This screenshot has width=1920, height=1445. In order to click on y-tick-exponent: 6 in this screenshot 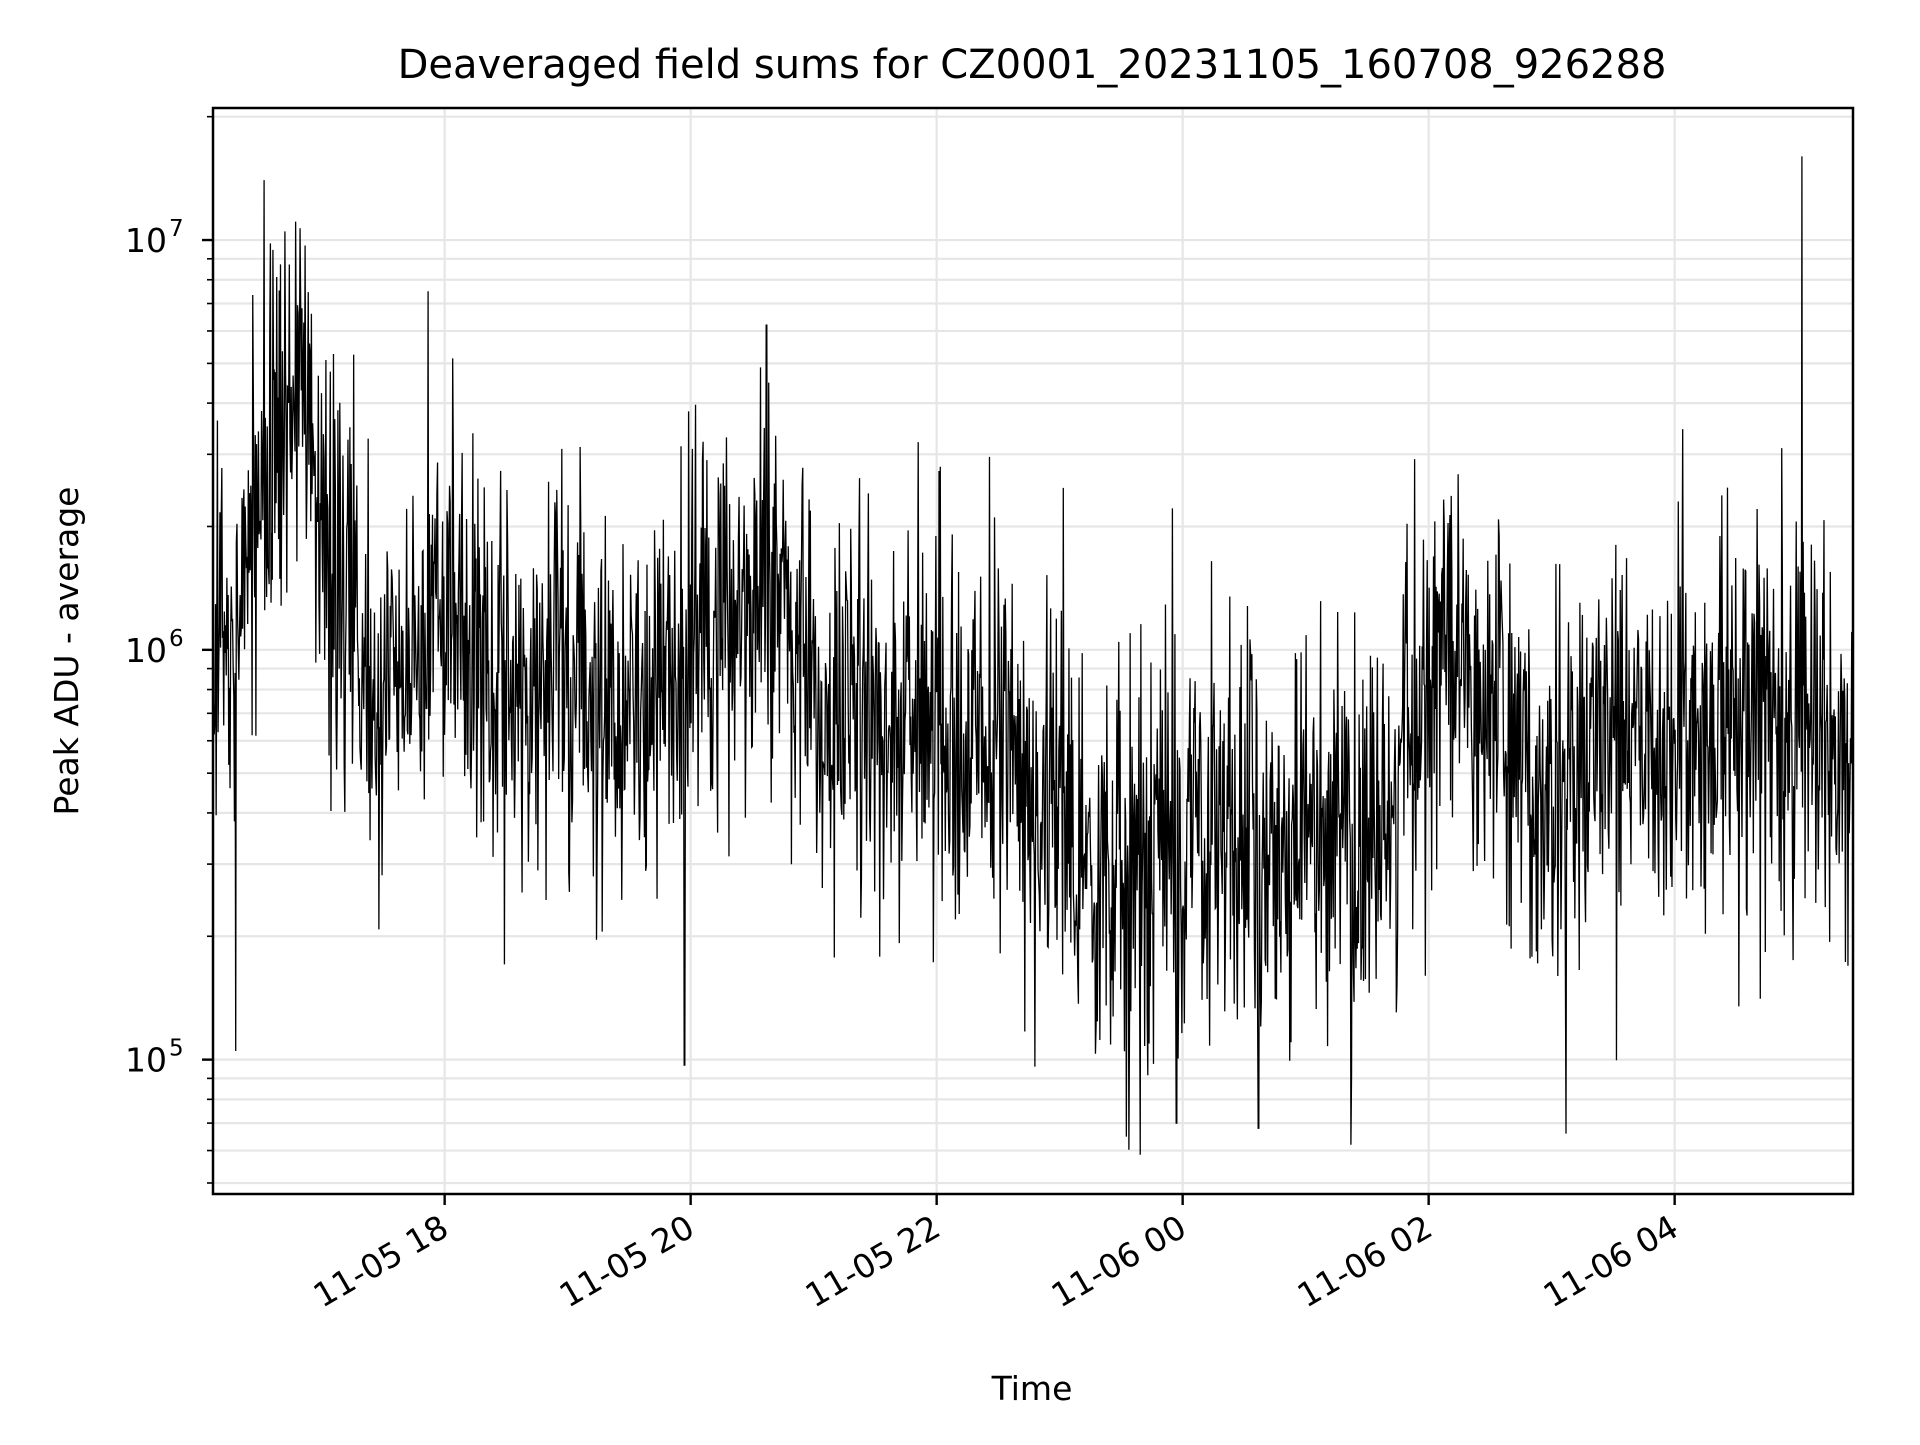, I will do `click(176, 639)`.